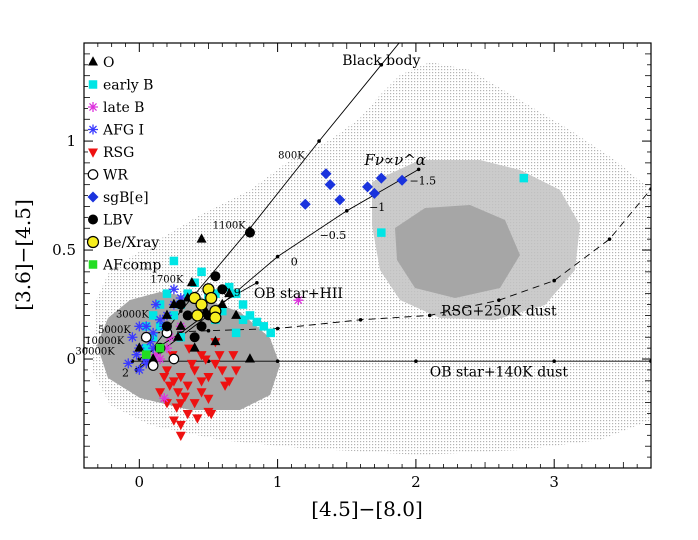  I want to click on annotation-label: OB star+140K dust, so click(499, 372).